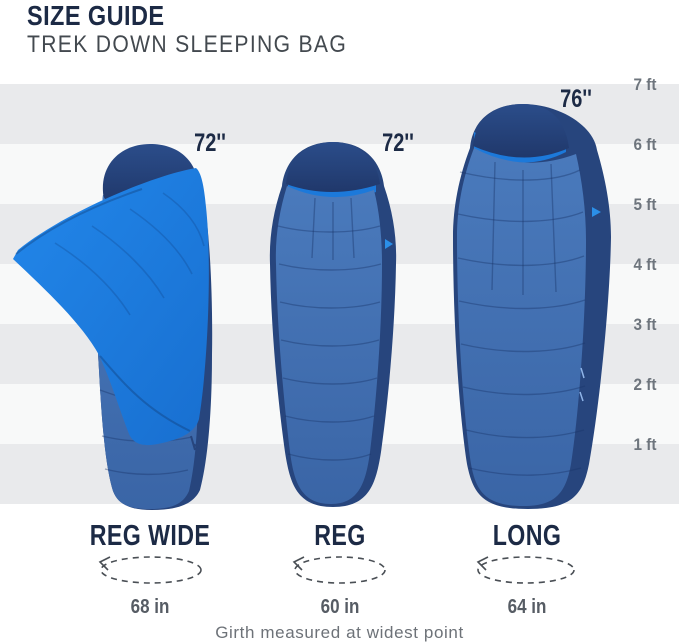 The width and height of the screenshot is (679, 644). Describe the element at coordinates (187, 44) in the screenshot. I see `page-subtitle: TREK DOWN SLEEPING BAG` at that location.